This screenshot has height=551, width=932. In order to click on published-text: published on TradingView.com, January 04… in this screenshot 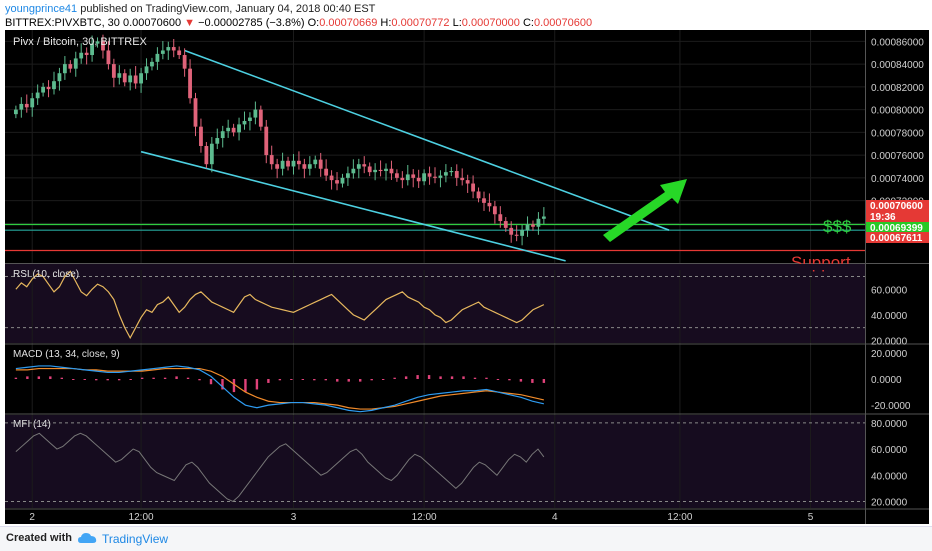, I will do `click(228, 9)`.